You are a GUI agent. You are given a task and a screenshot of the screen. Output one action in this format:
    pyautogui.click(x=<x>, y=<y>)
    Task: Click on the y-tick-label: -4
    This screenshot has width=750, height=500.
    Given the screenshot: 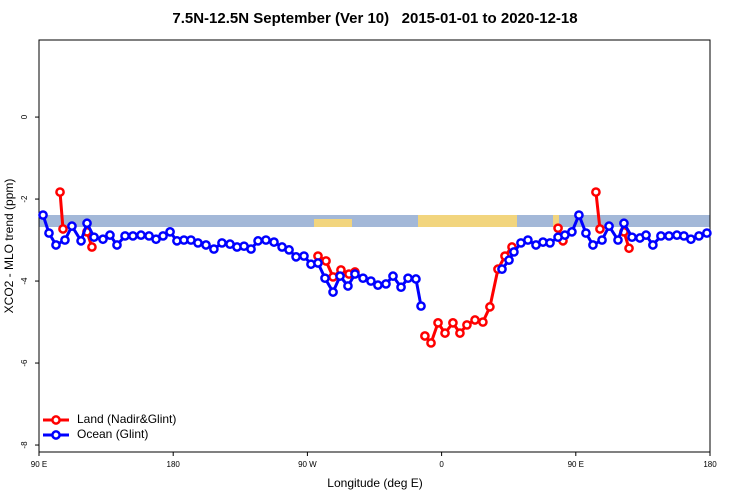 What is the action you would take?
    pyautogui.click(x=24, y=281)
    